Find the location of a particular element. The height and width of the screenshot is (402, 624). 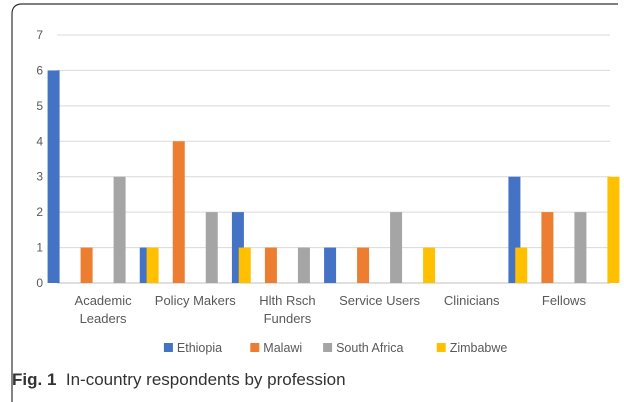

y-tick-label: 6 is located at coordinates (39, 70).